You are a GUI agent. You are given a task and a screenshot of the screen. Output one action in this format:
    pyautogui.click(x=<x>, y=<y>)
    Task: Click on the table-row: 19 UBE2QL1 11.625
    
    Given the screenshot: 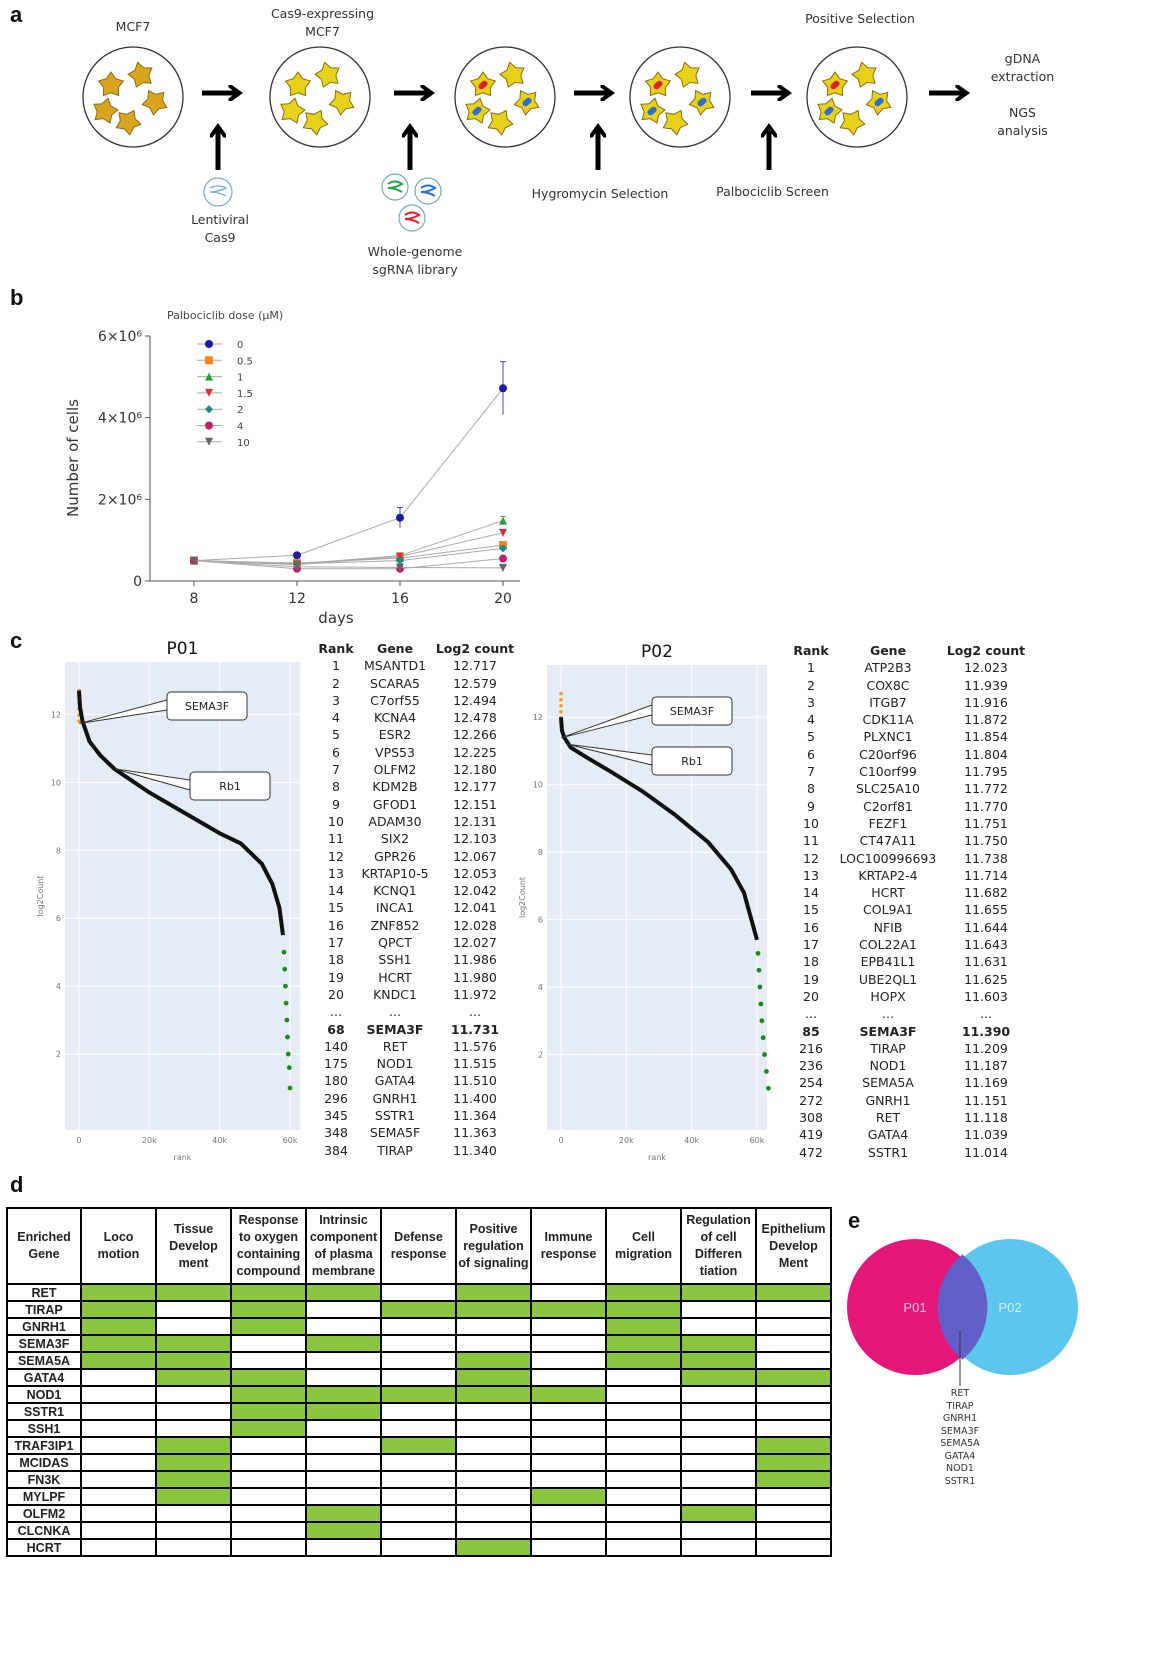 What is the action you would take?
    pyautogui.click(x=909, y=979)
    